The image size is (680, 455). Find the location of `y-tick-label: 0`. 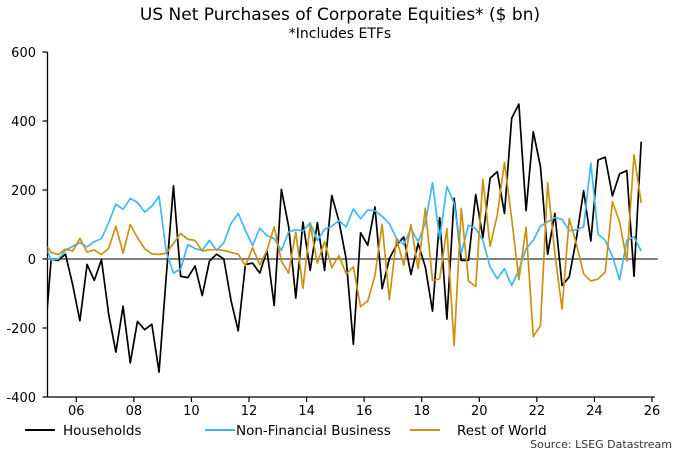

y-tick-label: 0 is located at coordinates (32, 260).